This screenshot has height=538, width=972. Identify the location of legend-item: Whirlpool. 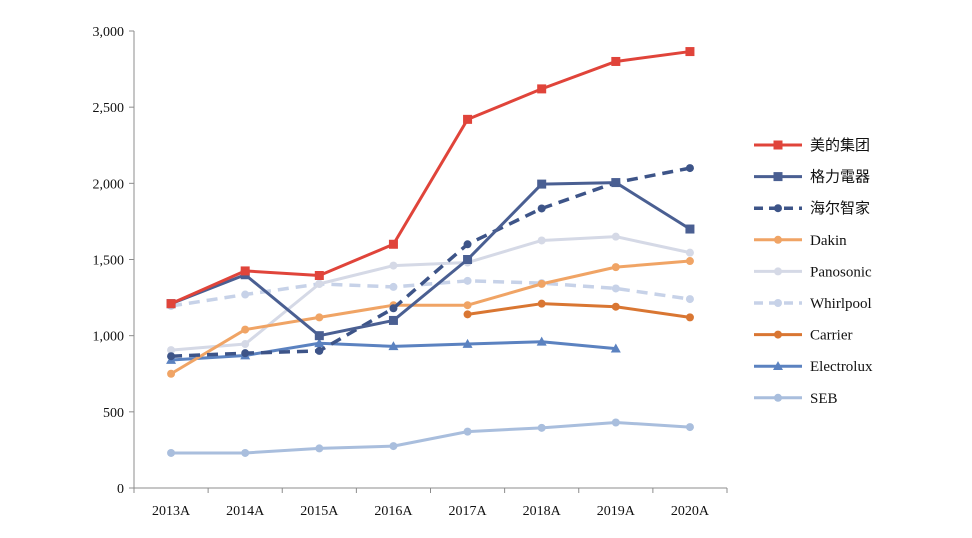
(813, 304).